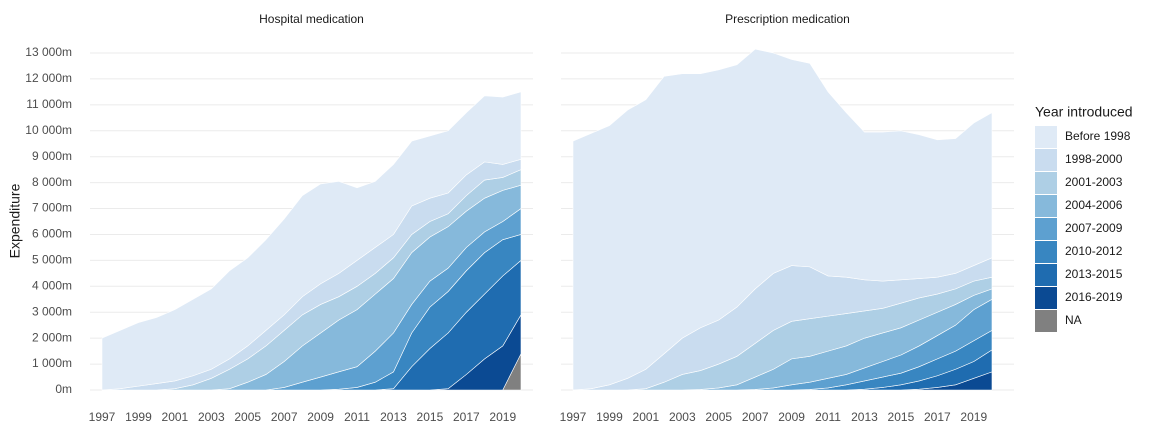 The width and height of the screenshot is (1152, 432). What do you see at coordinates (48, 52) in the screenshot?
I see `y-tick-label: 13 000m` at bounding box center [48, 52].